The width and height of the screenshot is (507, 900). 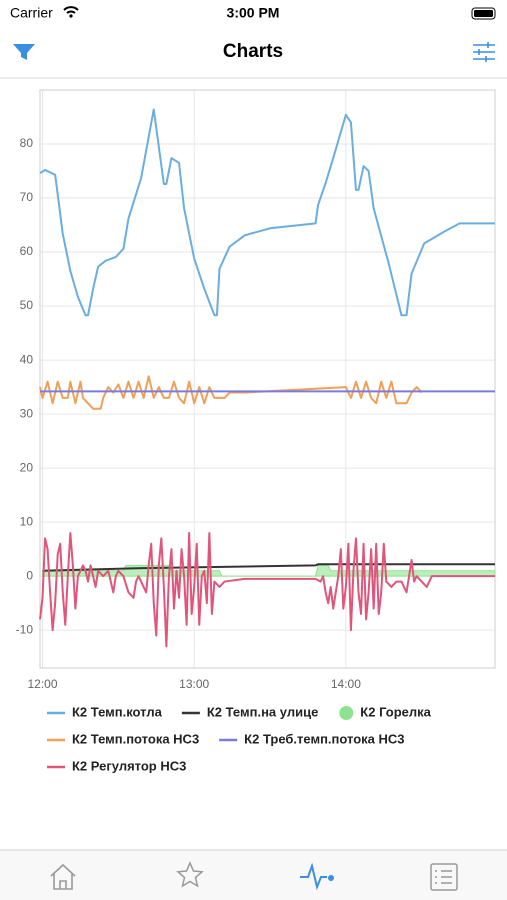 I want to click on legend-label: К2 Темп.потока НС3, so click(x=135, y=738).